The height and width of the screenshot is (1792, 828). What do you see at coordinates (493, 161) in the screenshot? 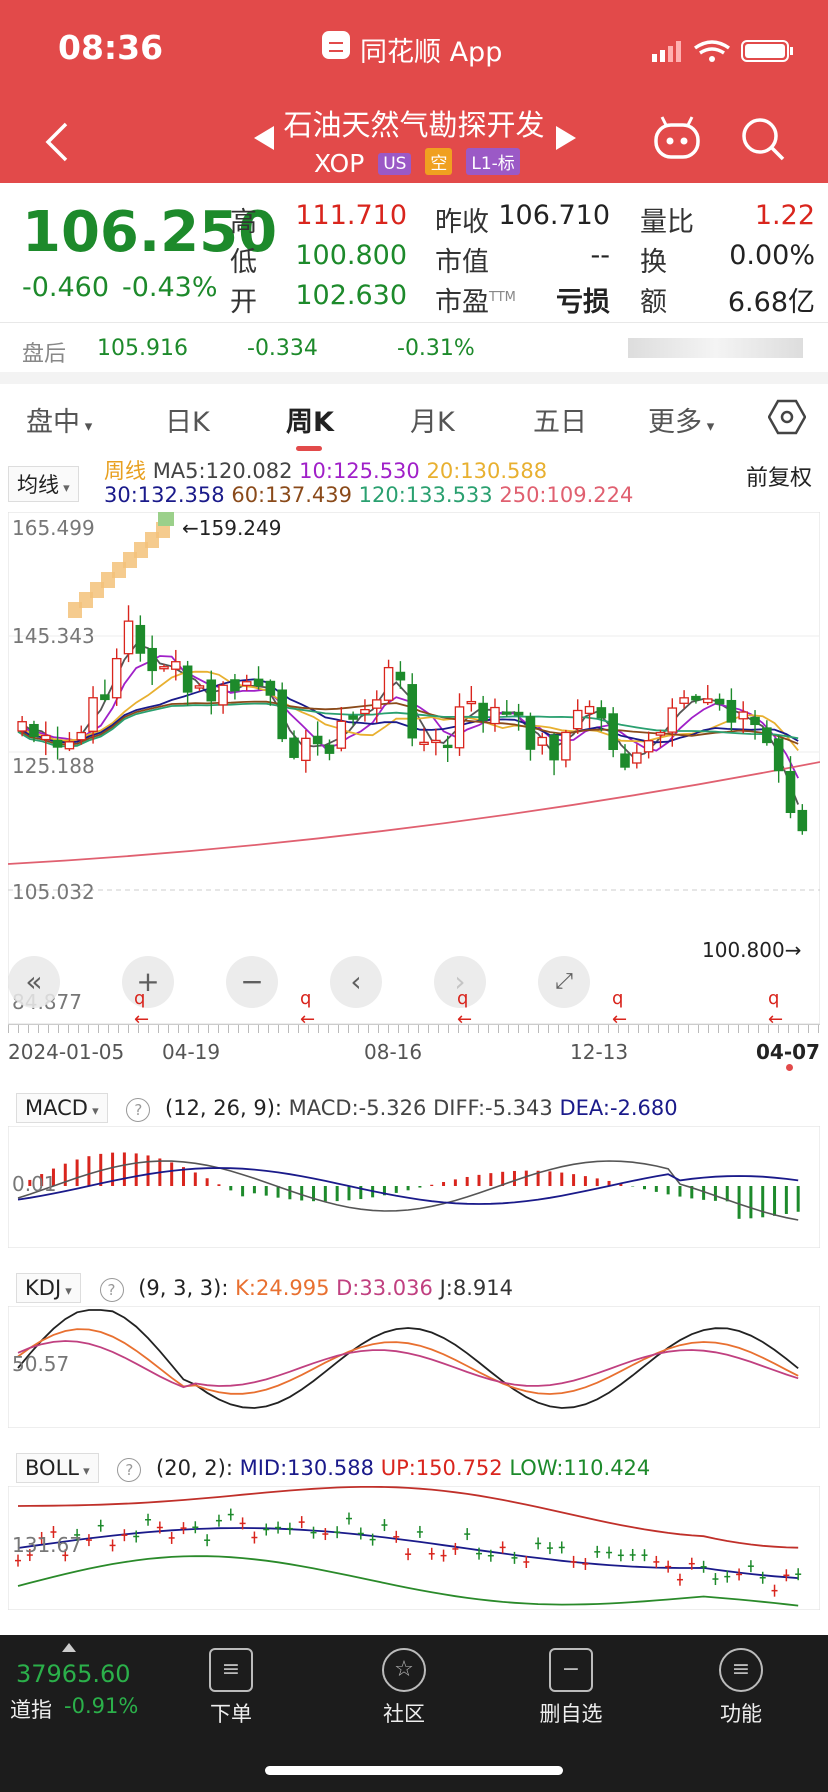
I see `level-tag: L1-标` at bounding box center [493, 161].